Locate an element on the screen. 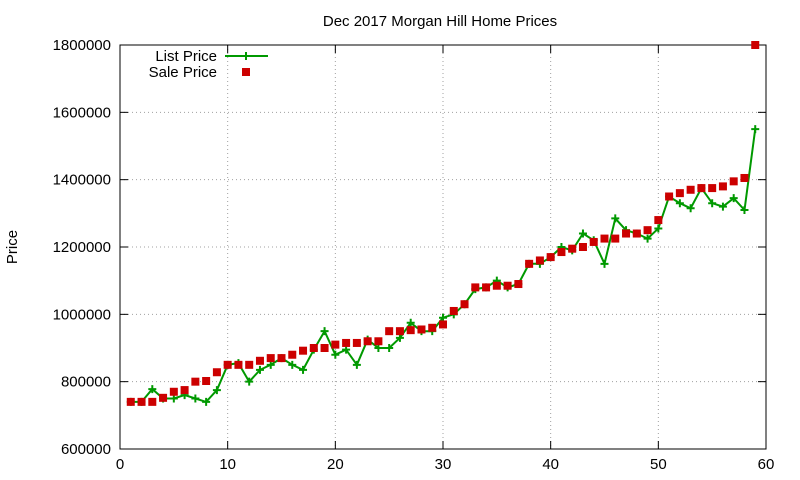 This screenshot has width=800, height=480. y-tick-label: 1800000 is located at coordinates (82, 45).